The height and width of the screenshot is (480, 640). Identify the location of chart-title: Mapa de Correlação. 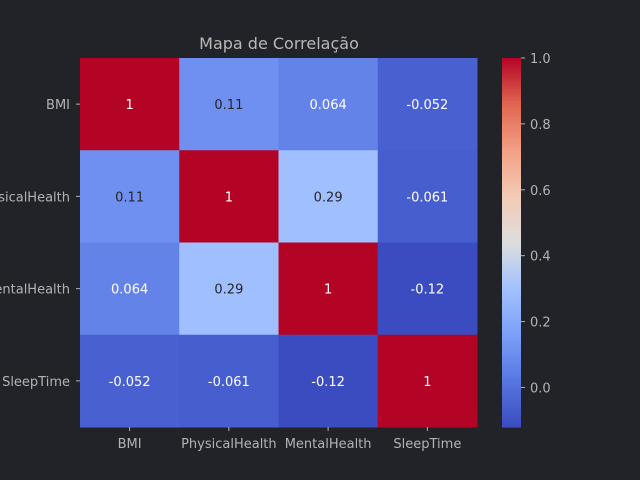
(279, 43).